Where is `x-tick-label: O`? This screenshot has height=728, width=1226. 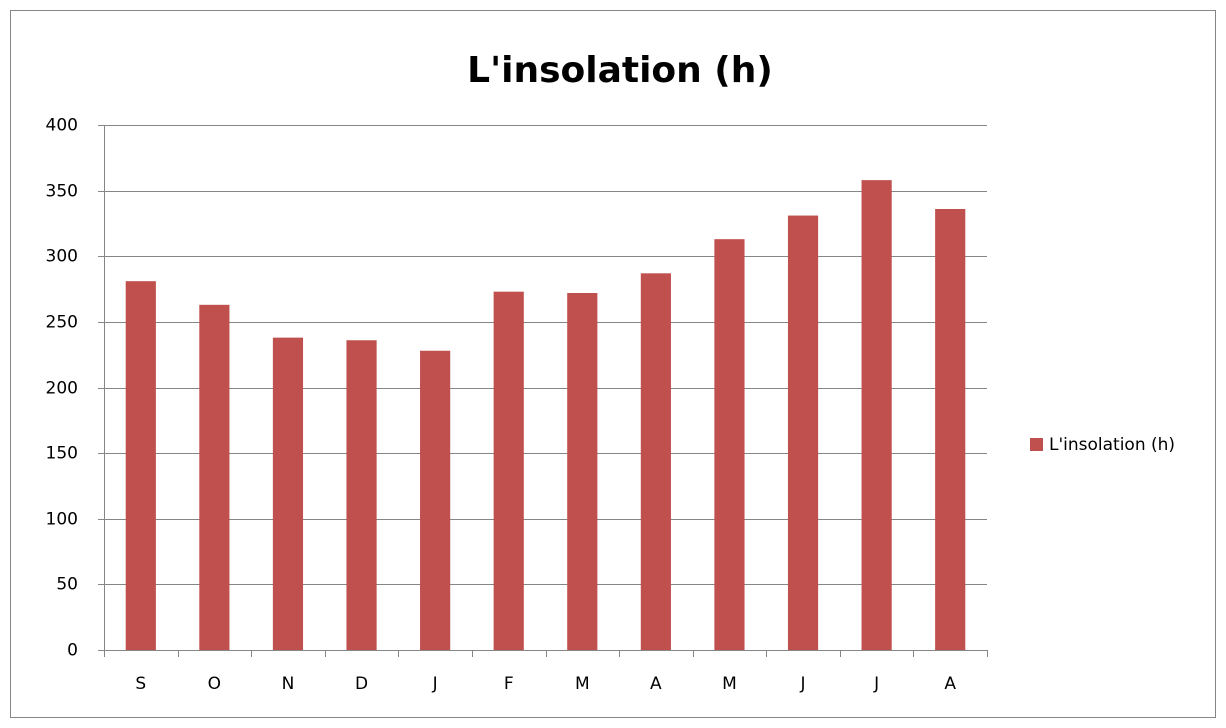 x-tick-label: O is located at coordinates (214, 684).